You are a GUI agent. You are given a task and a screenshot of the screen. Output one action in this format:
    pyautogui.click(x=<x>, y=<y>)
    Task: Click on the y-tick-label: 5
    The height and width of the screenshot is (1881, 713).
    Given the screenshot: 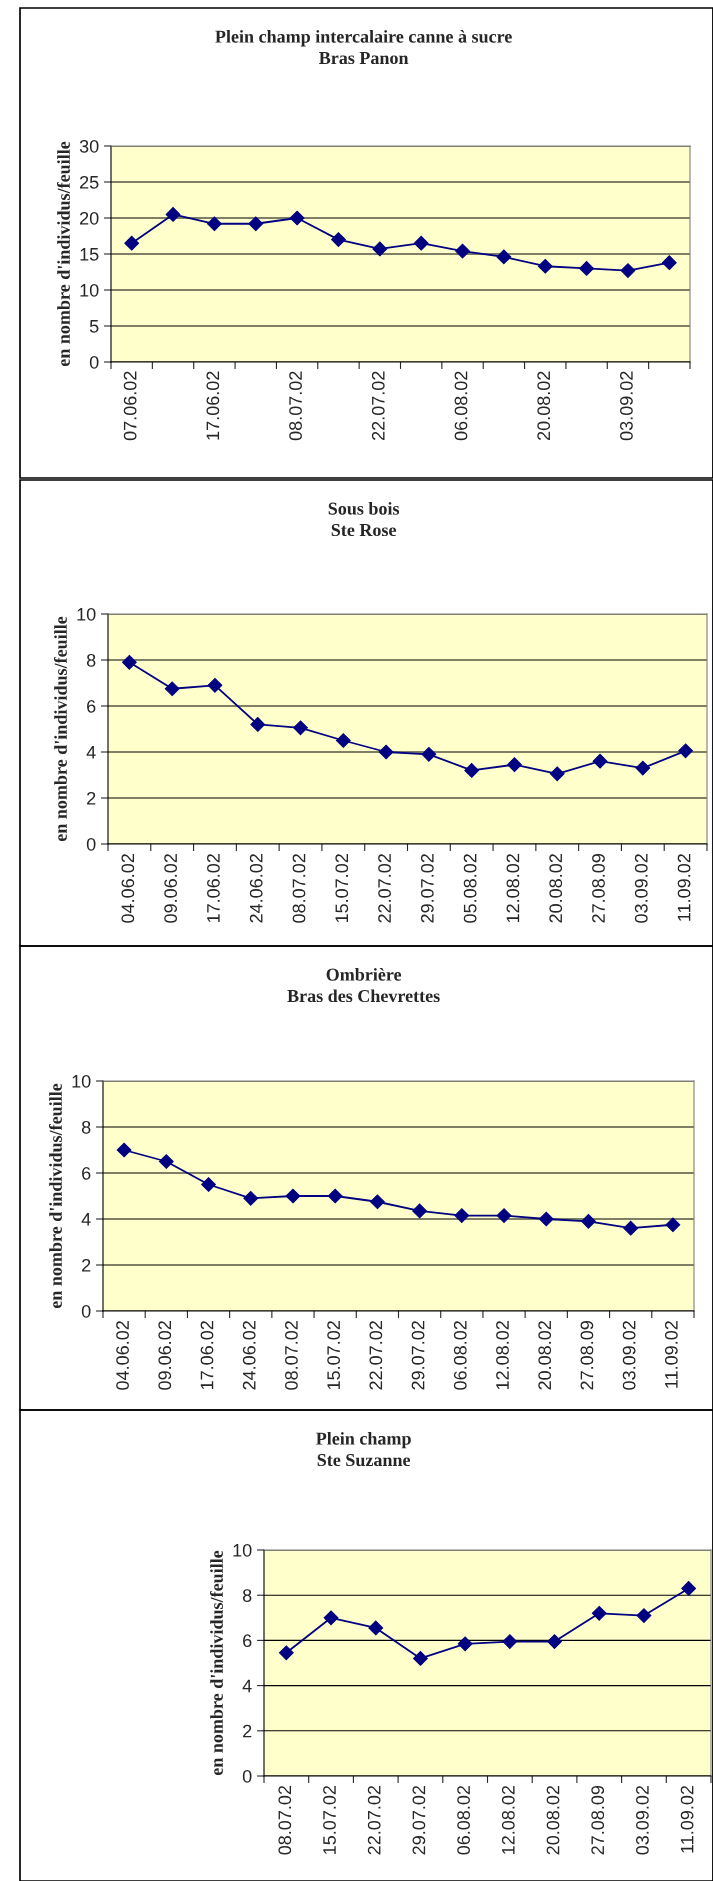 What is the action you would take?
    pyautogui.click(x=94, y=326)
    